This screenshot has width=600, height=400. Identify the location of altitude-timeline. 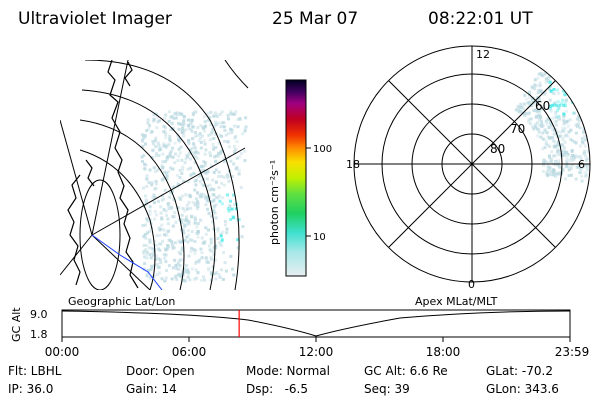
(316, 325).